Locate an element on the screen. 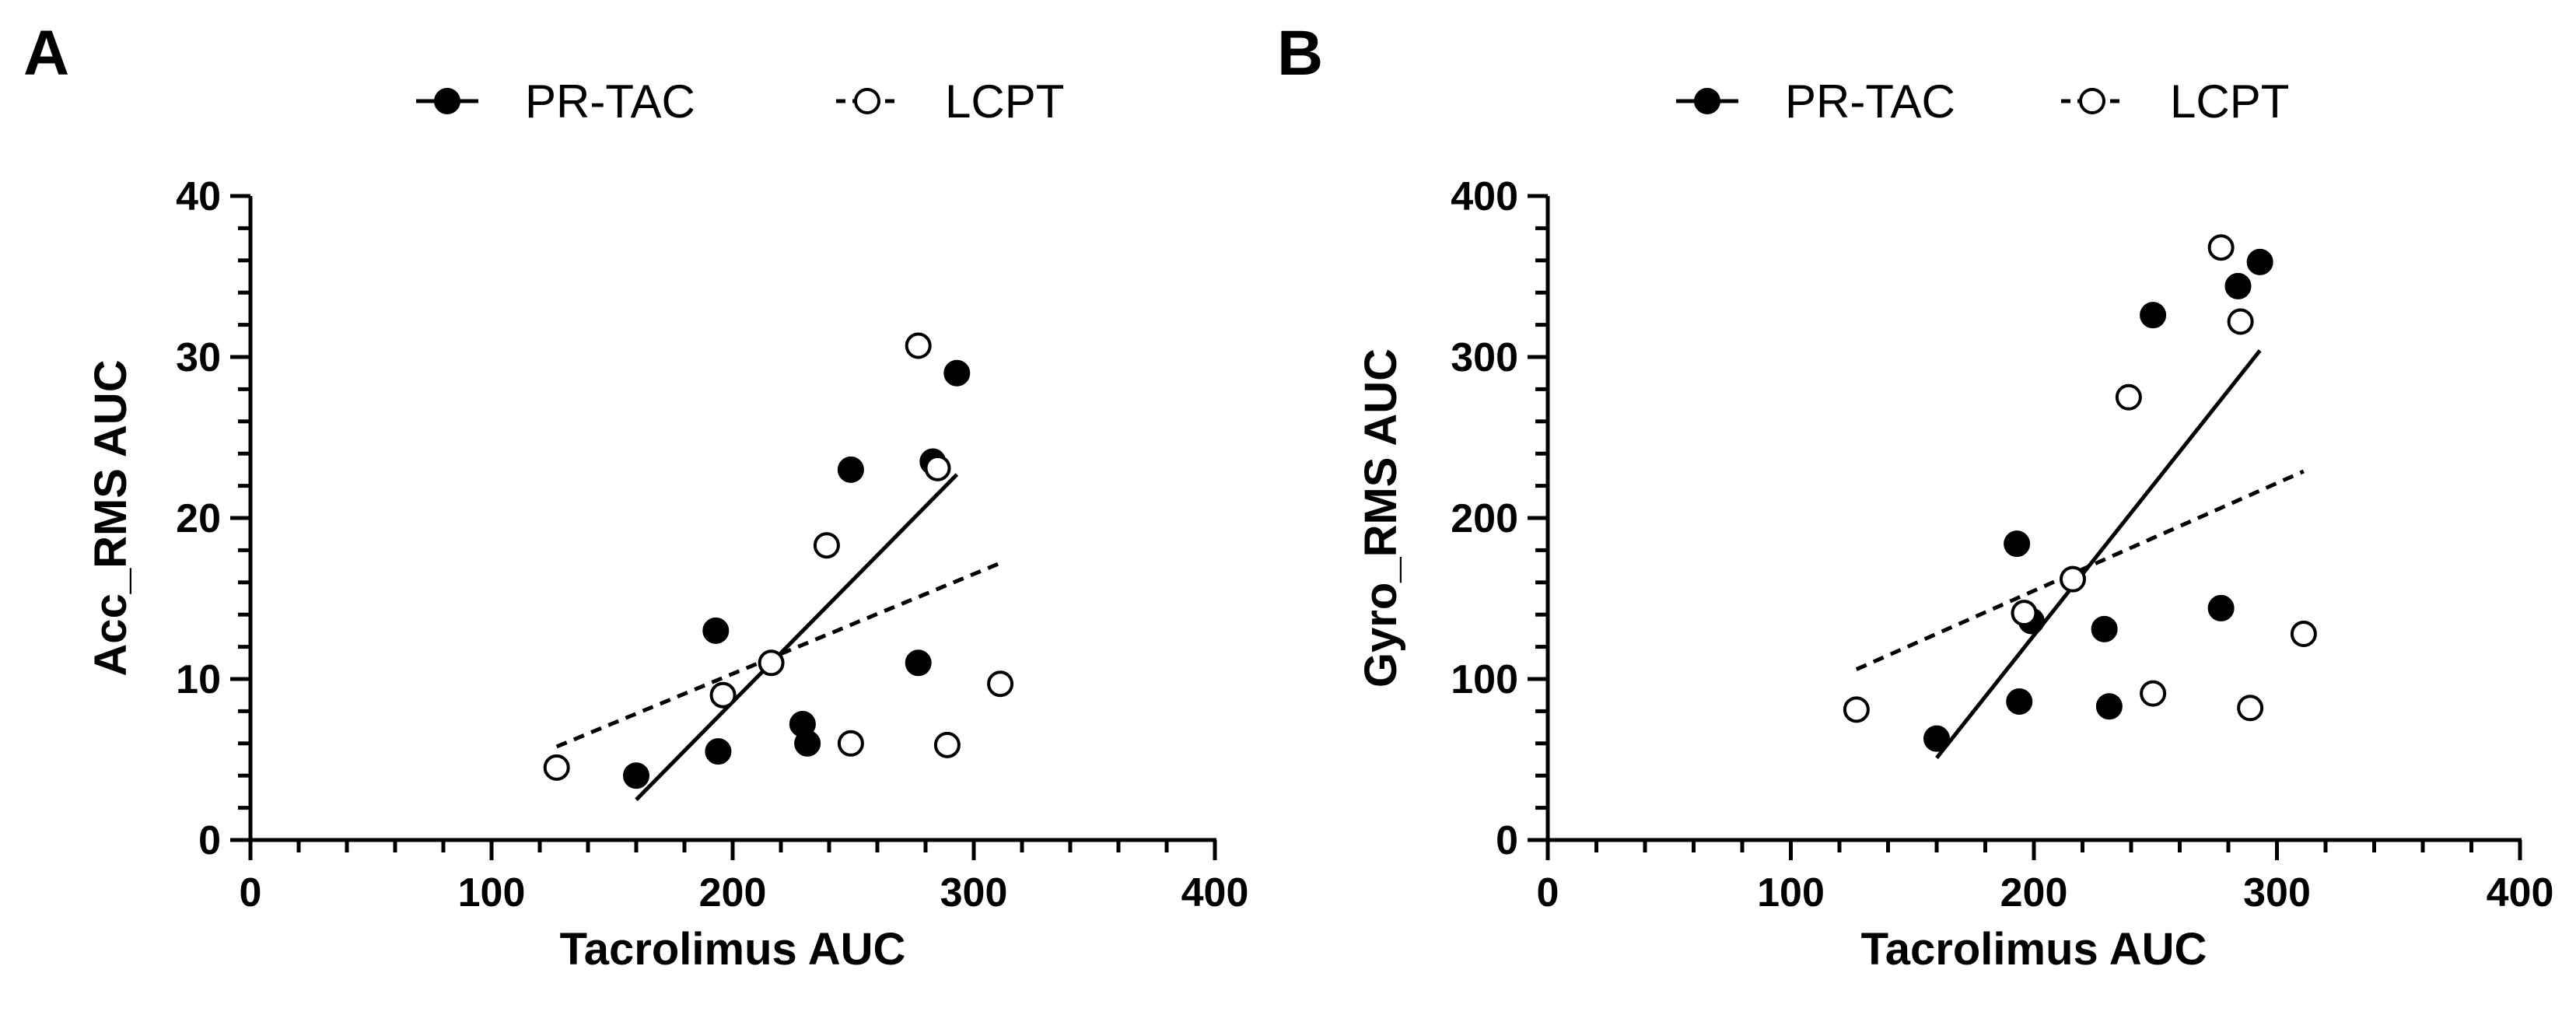 Image resolution: width=2576 pixels, height=1015 pixels. y-tick-label: 30 is located at coordinates (198, 357).